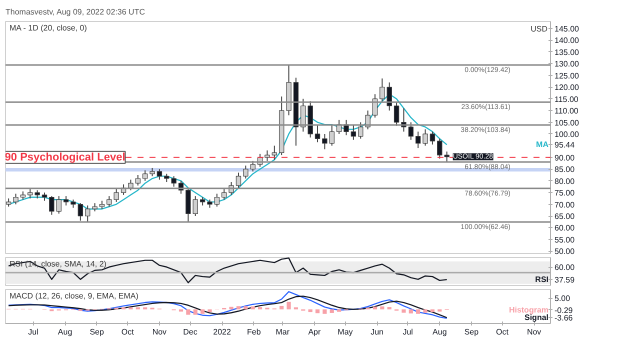  I want to click on y-tick-label: 5.00, so click(562, 298).